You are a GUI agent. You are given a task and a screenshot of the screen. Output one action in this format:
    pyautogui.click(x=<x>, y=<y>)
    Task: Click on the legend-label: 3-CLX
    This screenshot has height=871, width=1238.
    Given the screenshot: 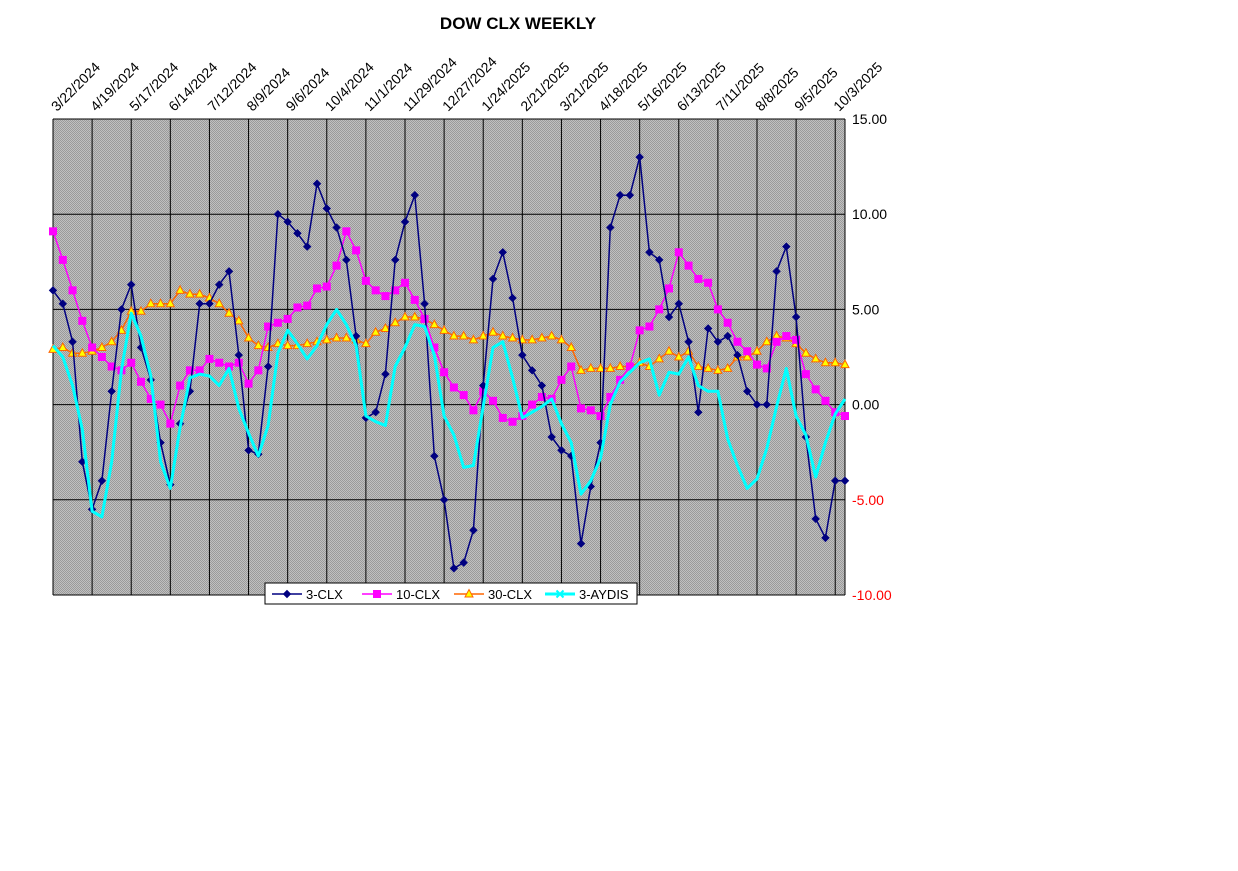 What is the action you would take?
    pyautogui.click(x=324, y=594)
    